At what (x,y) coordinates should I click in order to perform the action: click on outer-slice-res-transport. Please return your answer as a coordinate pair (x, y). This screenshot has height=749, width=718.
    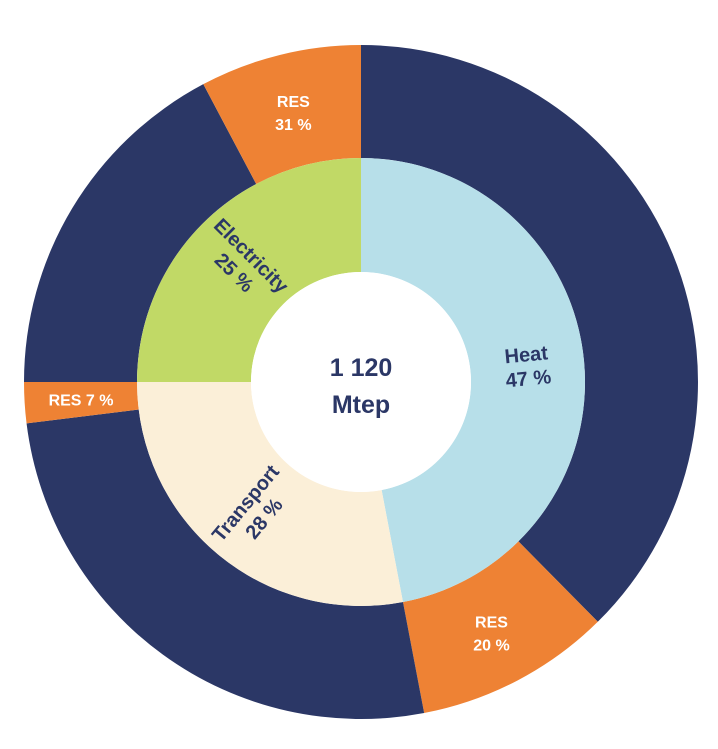
    Looking at the image, I should click on (81, 403).